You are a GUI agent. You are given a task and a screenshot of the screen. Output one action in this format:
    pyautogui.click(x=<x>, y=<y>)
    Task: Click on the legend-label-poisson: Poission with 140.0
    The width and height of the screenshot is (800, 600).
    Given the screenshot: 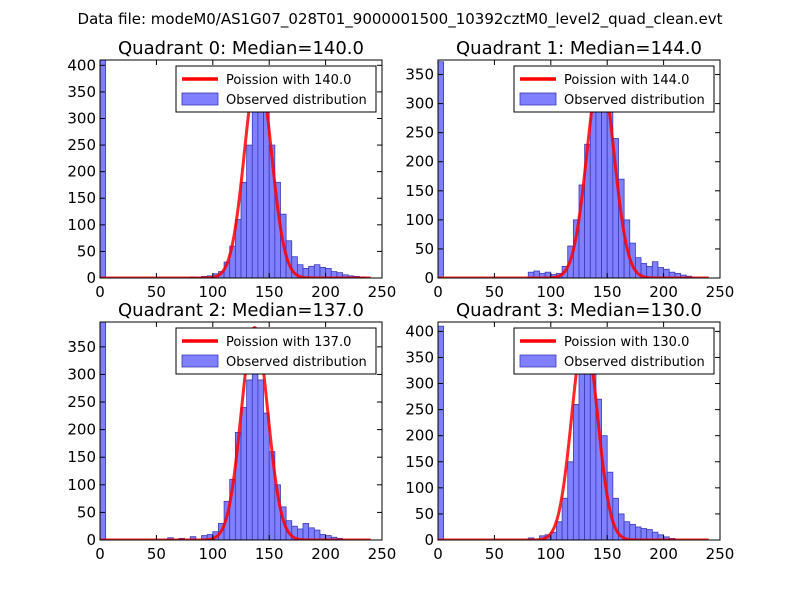 What is the action you would take?
    pyautogui.click(x=288, y=80)
    